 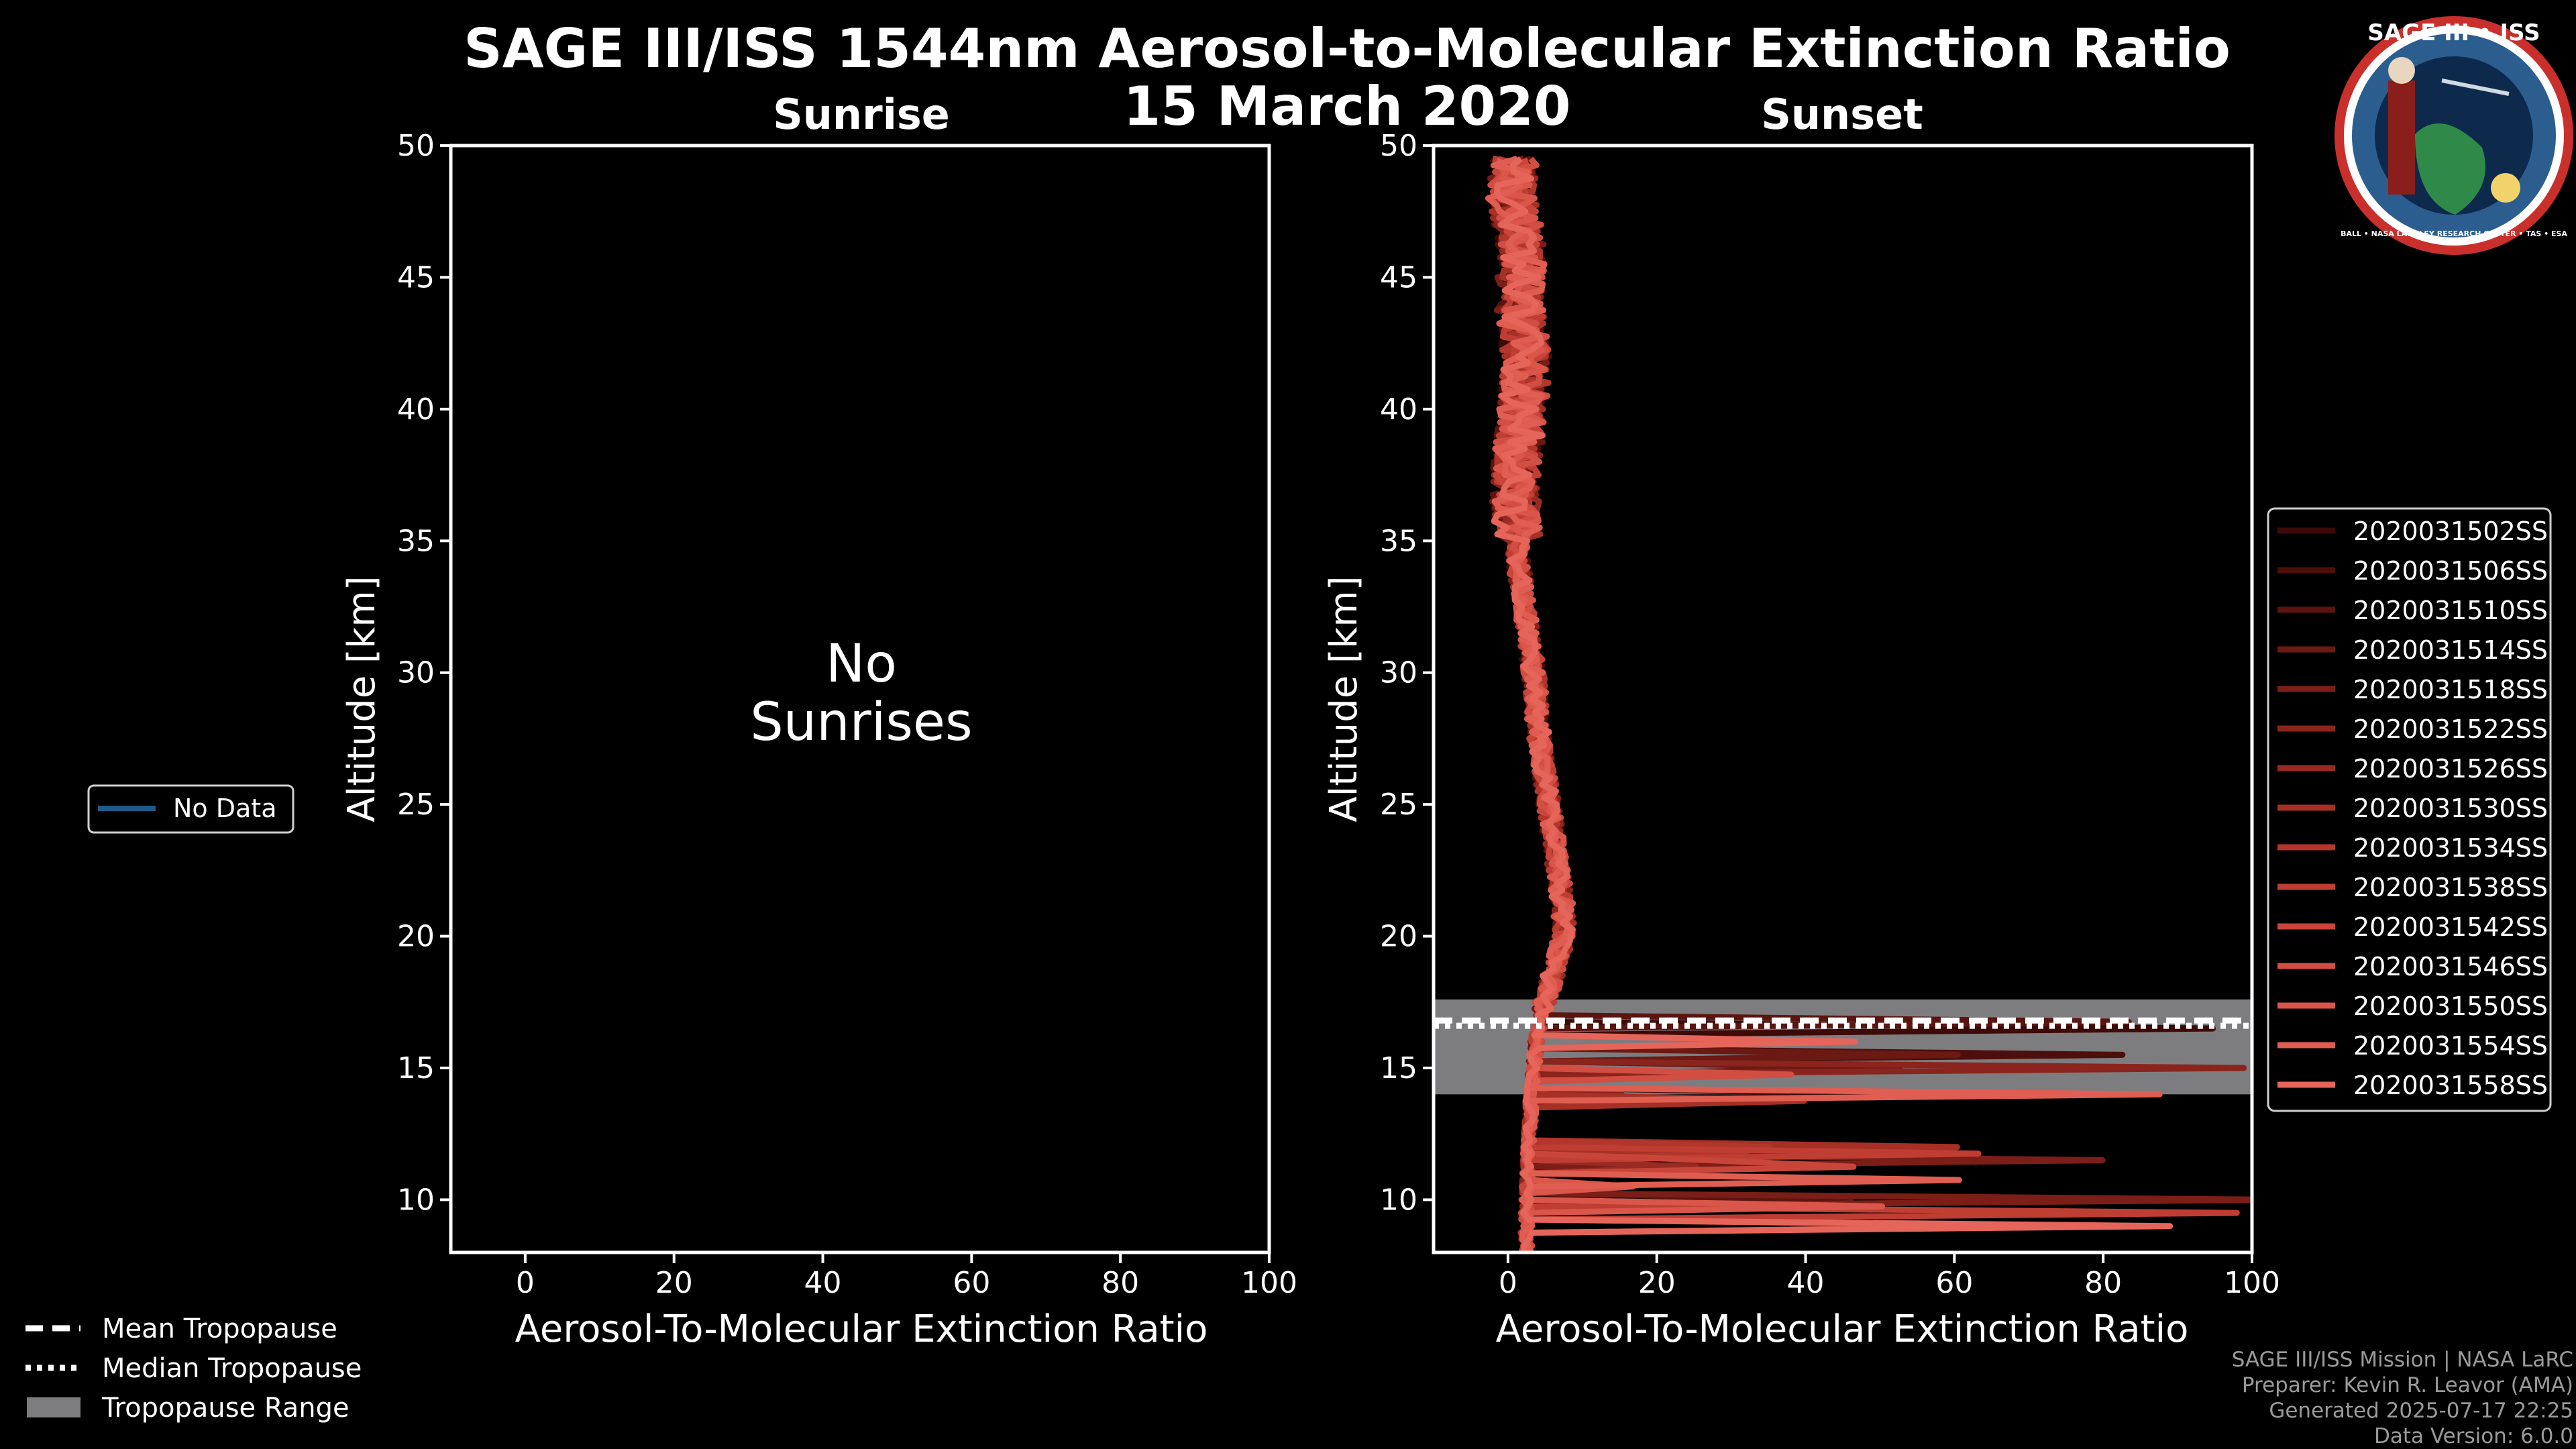 I want to click on sunrise-title: Sunrise, so click(x=861, y=114).